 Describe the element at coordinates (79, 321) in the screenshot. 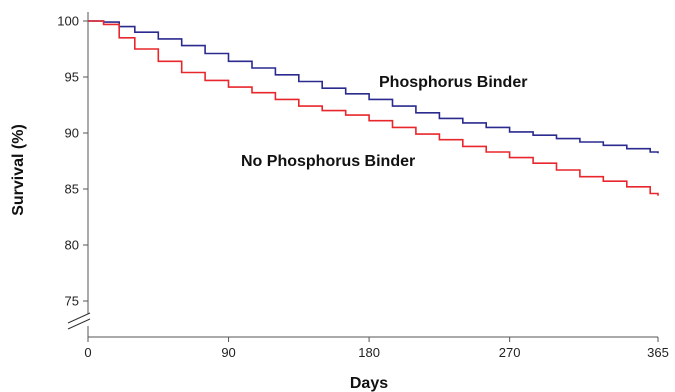

I see `axis-break-mark` at that location.